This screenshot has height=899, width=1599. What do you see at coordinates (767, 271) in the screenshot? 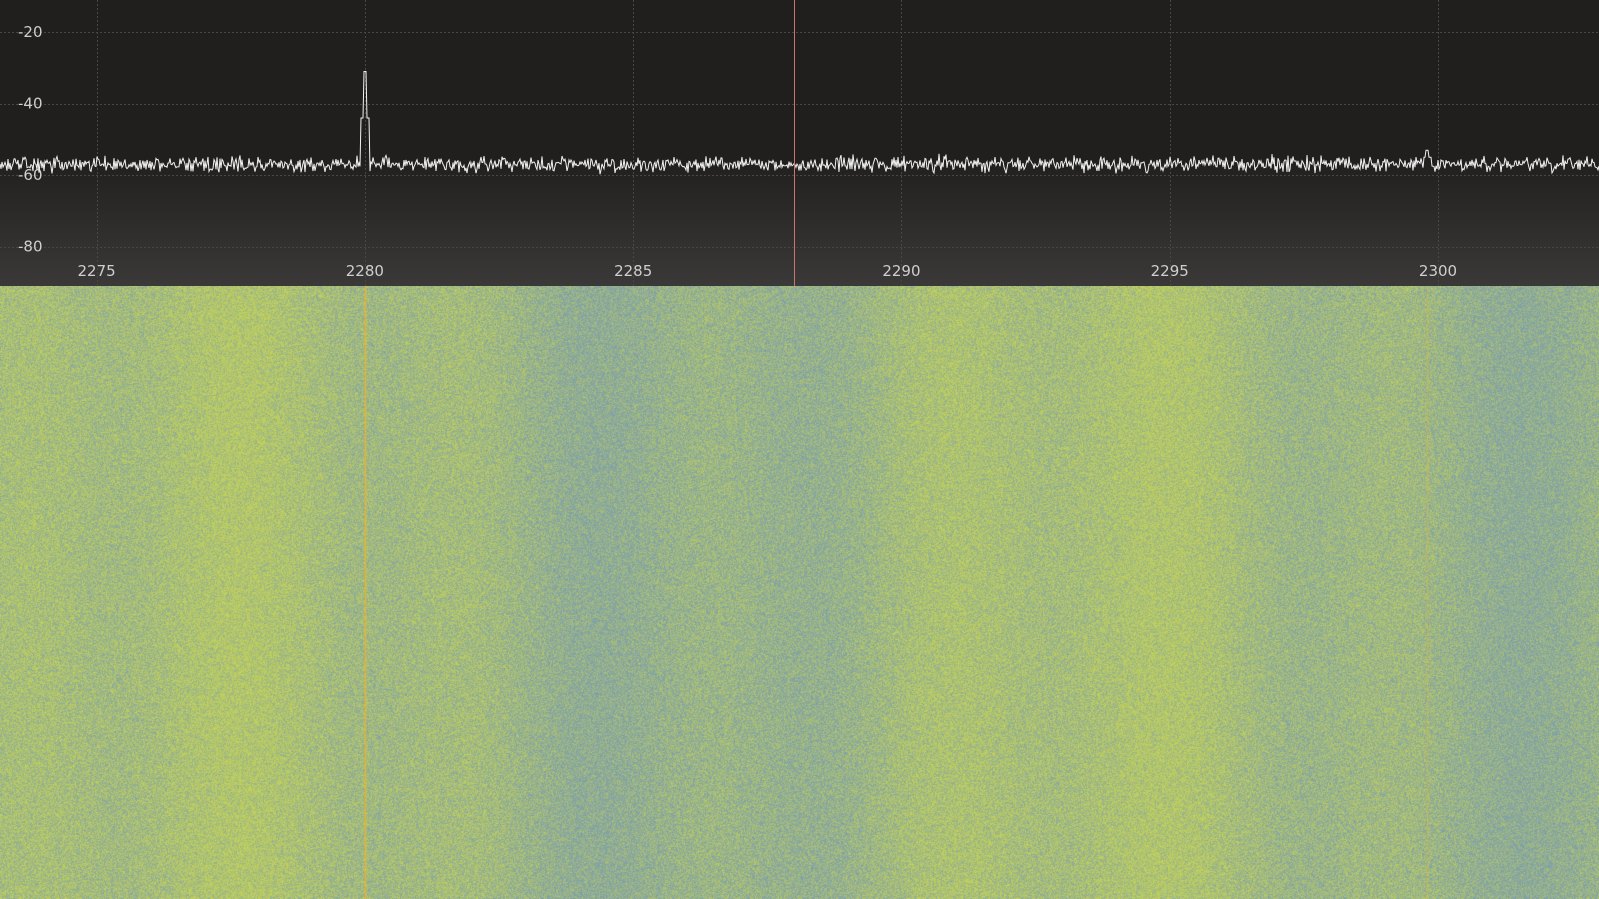
I see `x-axis-labels: 2275 2280 2285 2290 2295 2300` at bounding box center [767, 271].